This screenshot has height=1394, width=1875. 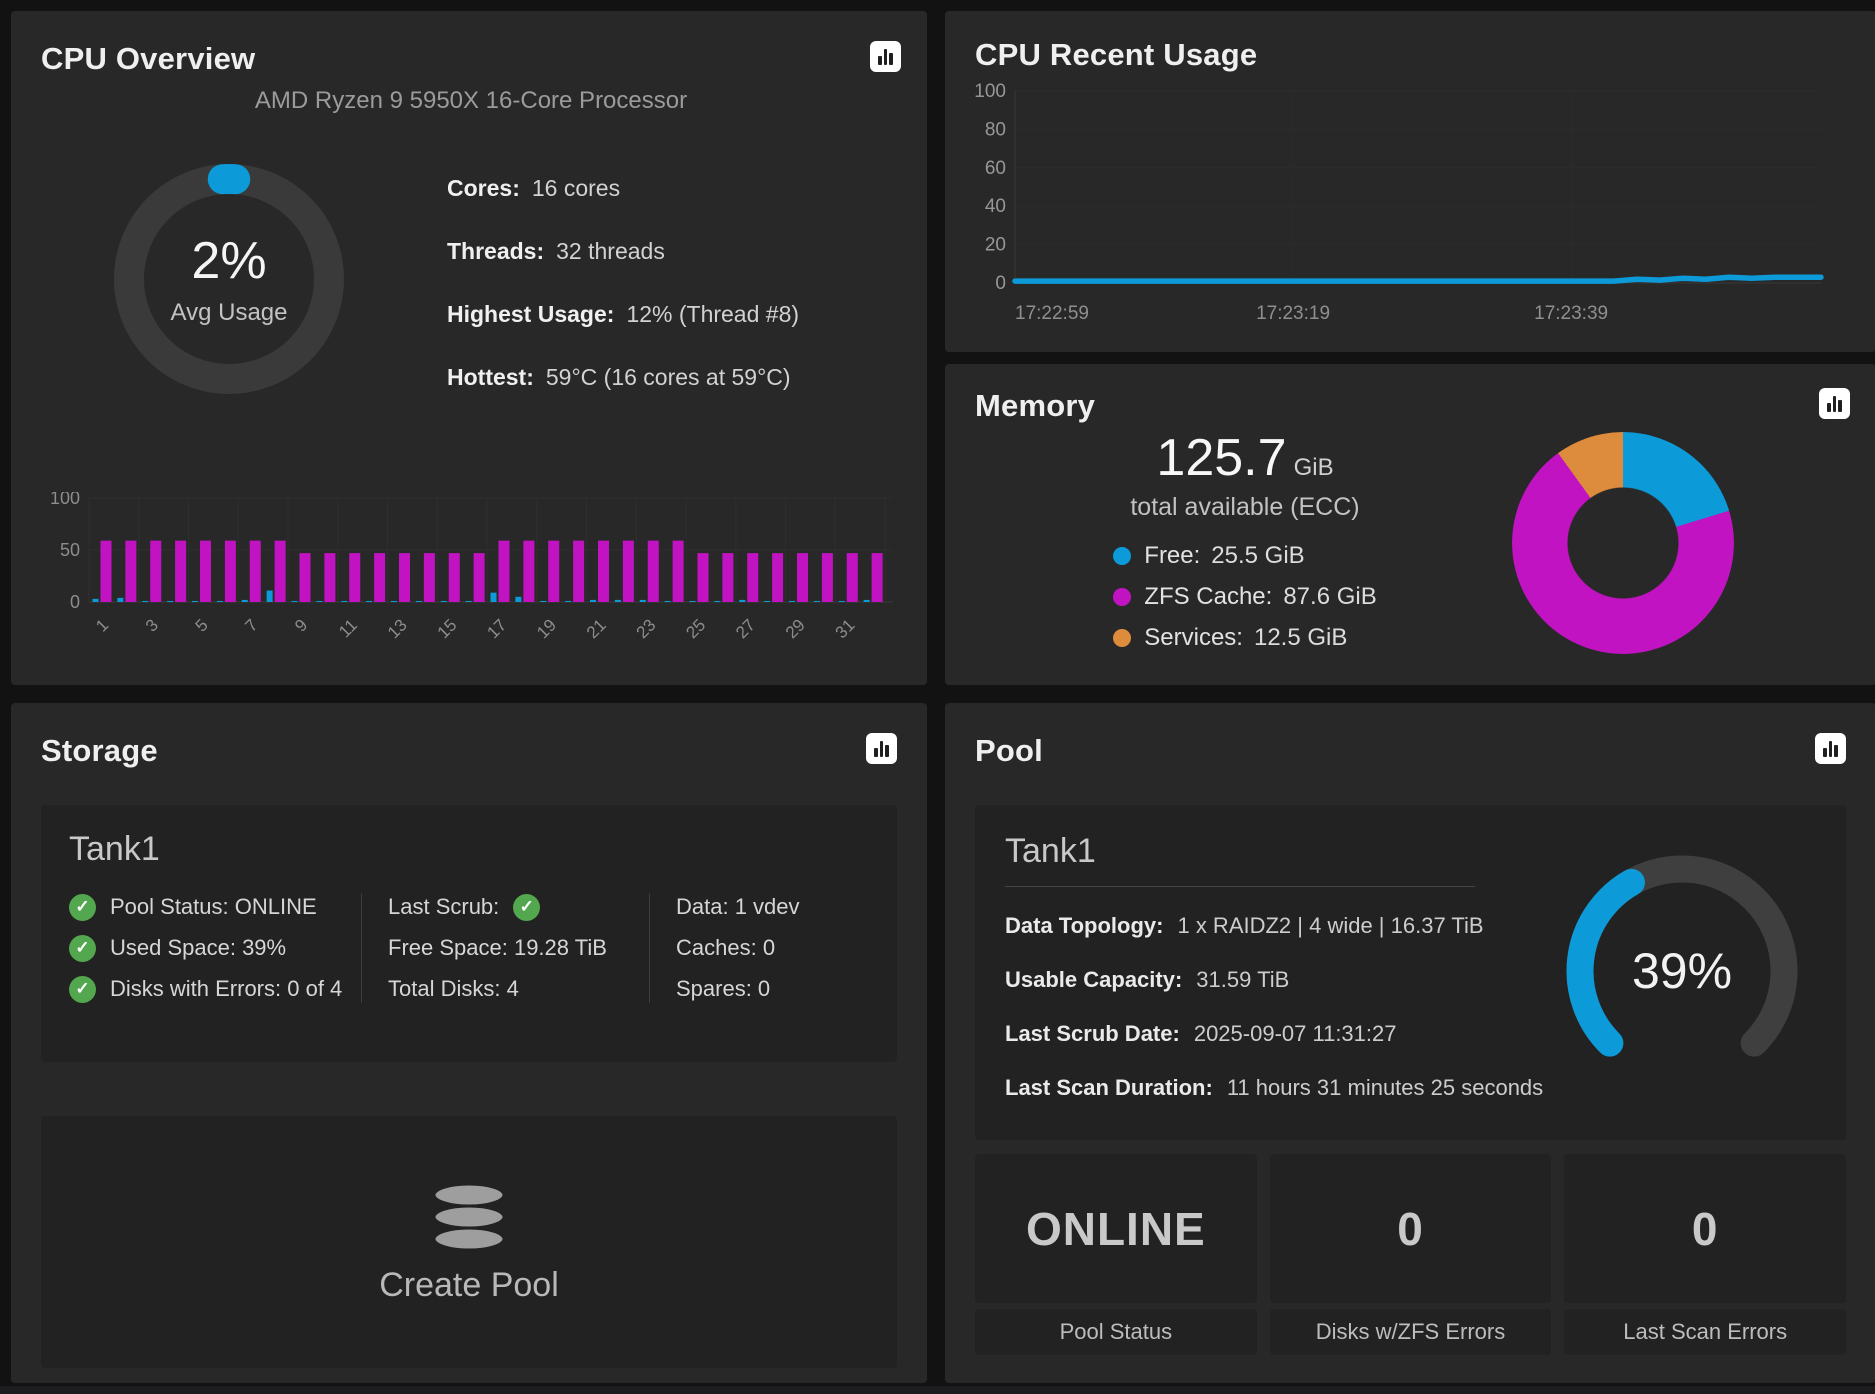 I want to click on svg-text: 21, so click(x=596, y=628).